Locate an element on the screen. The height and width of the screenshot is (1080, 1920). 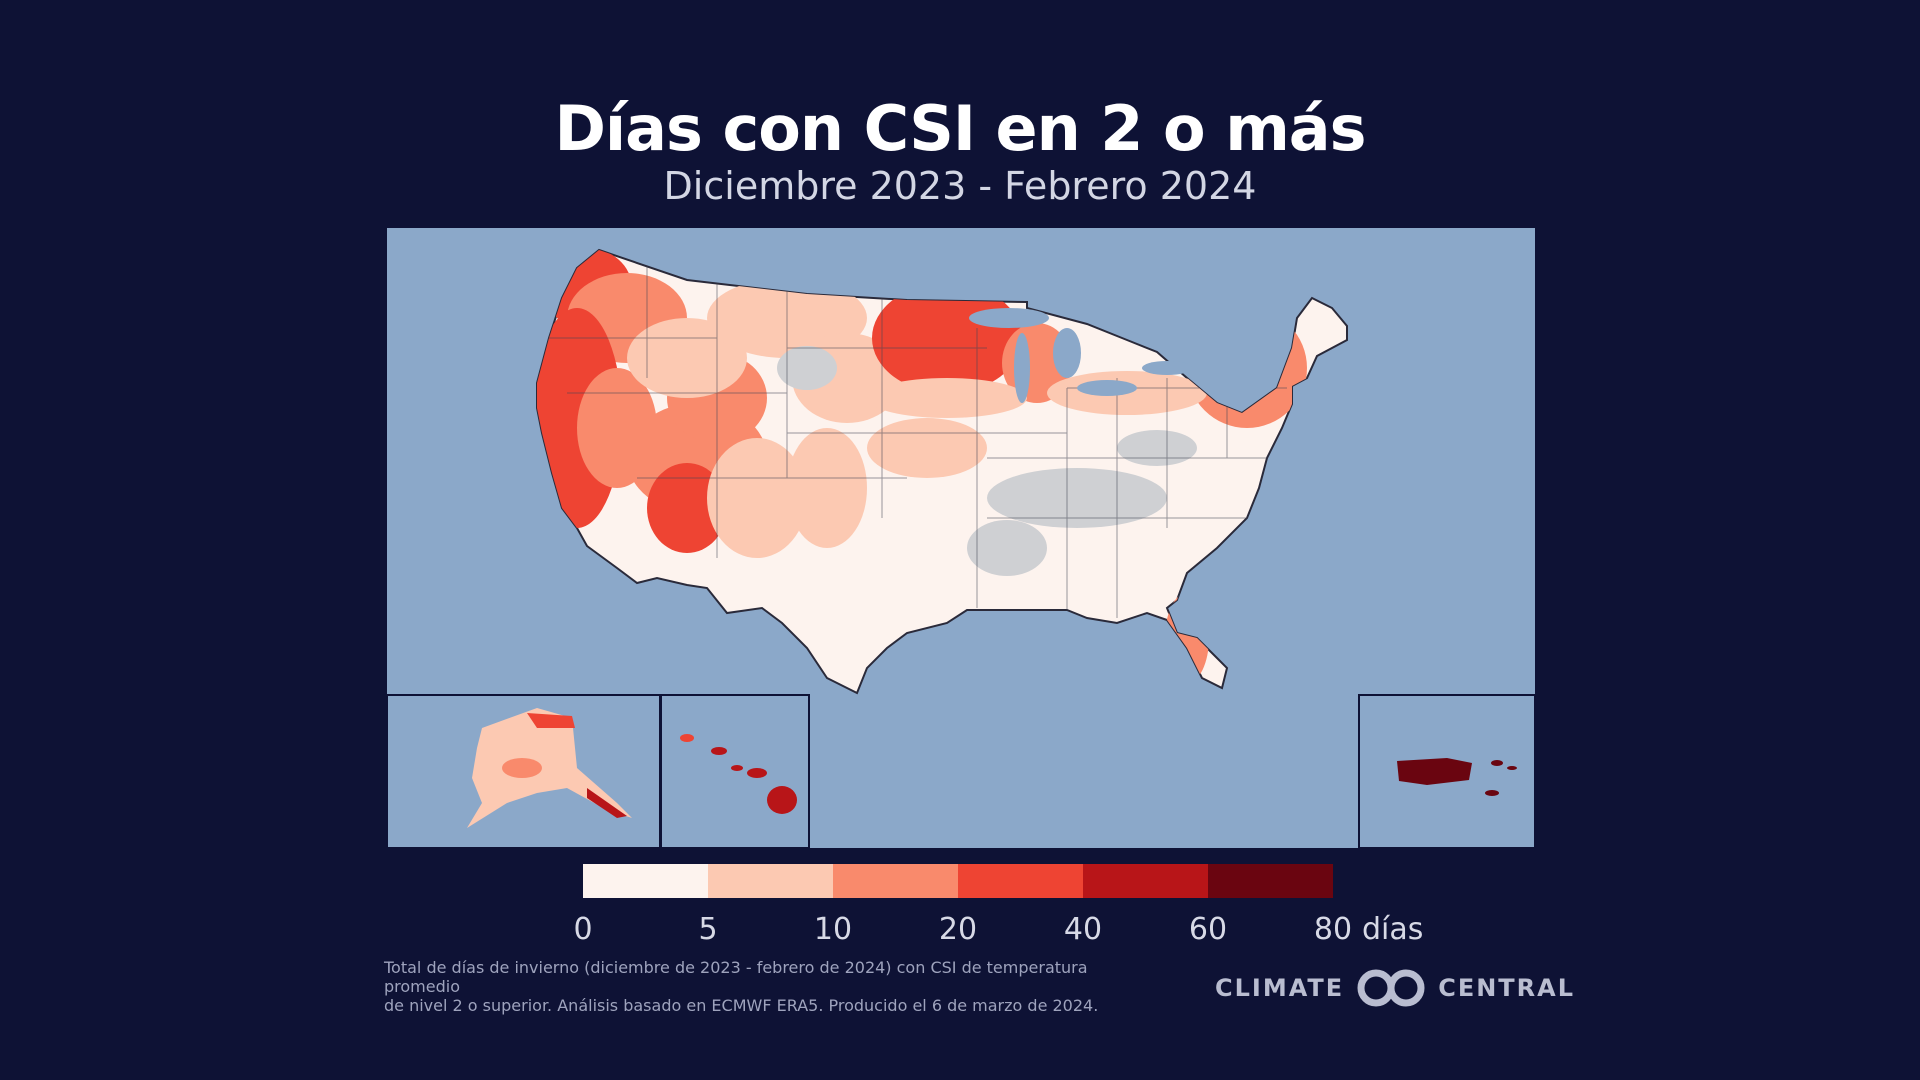
legend-color-bar is located at coordinates (958, 881).